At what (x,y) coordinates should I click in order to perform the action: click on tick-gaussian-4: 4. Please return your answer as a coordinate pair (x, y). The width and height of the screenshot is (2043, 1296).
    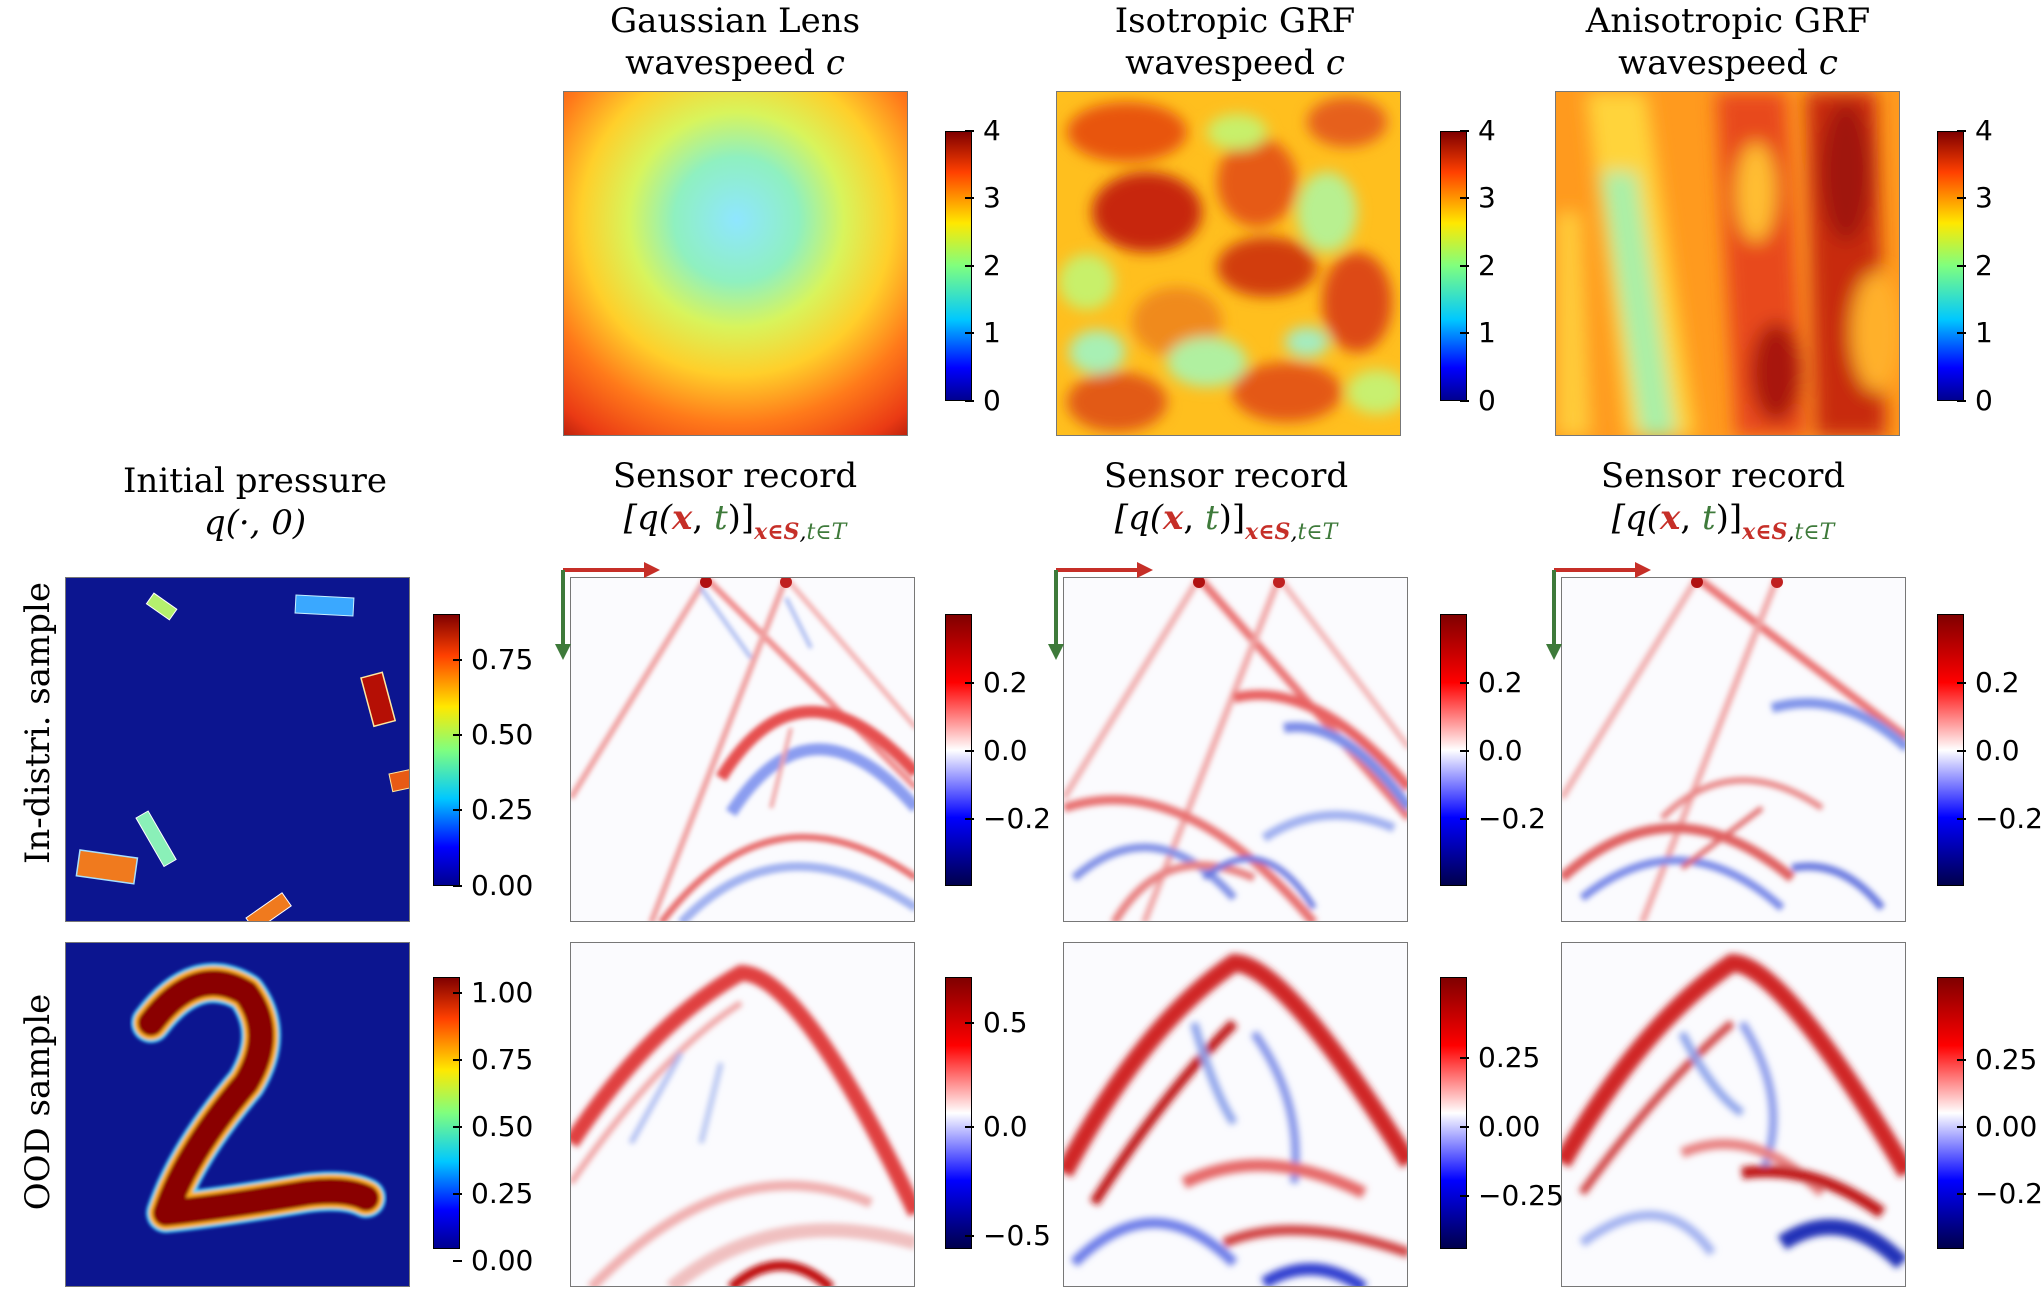
    Looking at the image, I should click on (983, 130).